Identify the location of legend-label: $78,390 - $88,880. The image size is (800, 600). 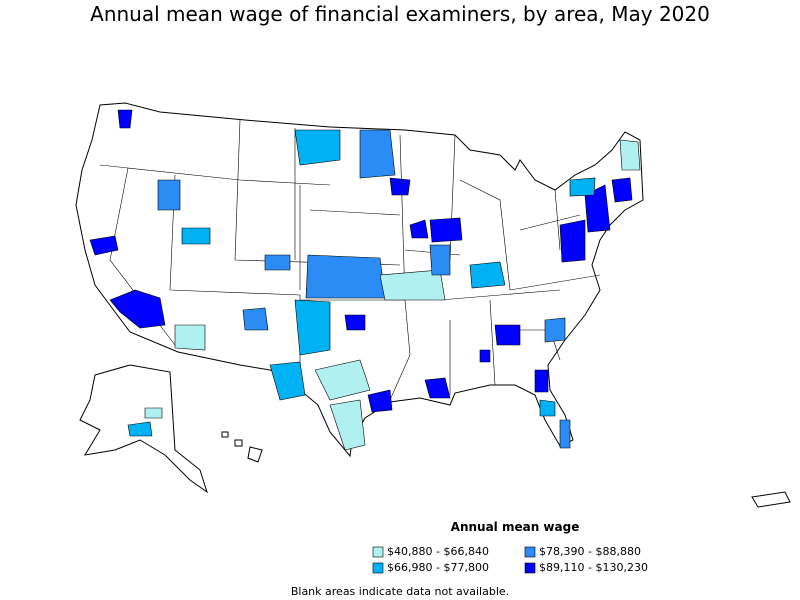
(590, 551).